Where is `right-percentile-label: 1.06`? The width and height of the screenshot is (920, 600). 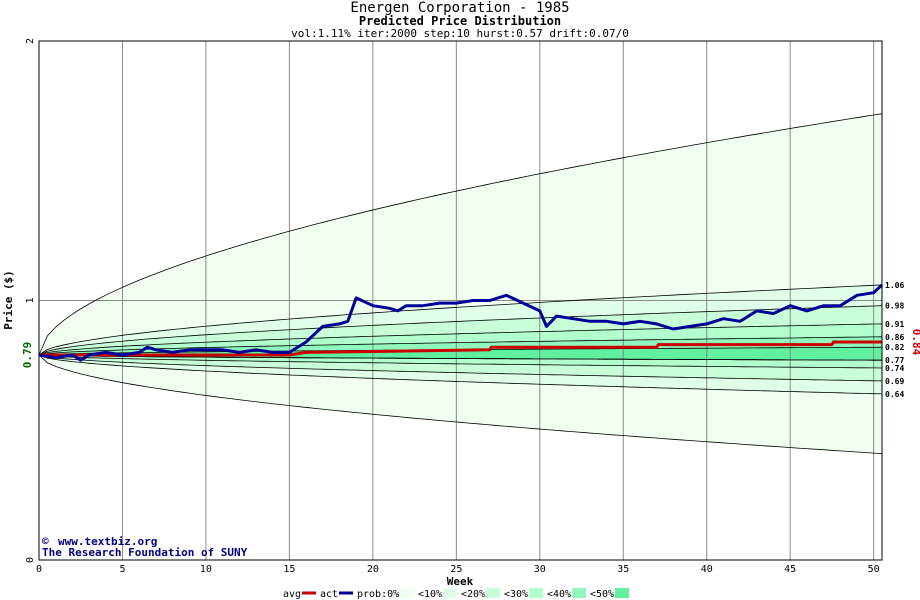
right-percentile-label: 1.06 is located at coordinates (894, 285).